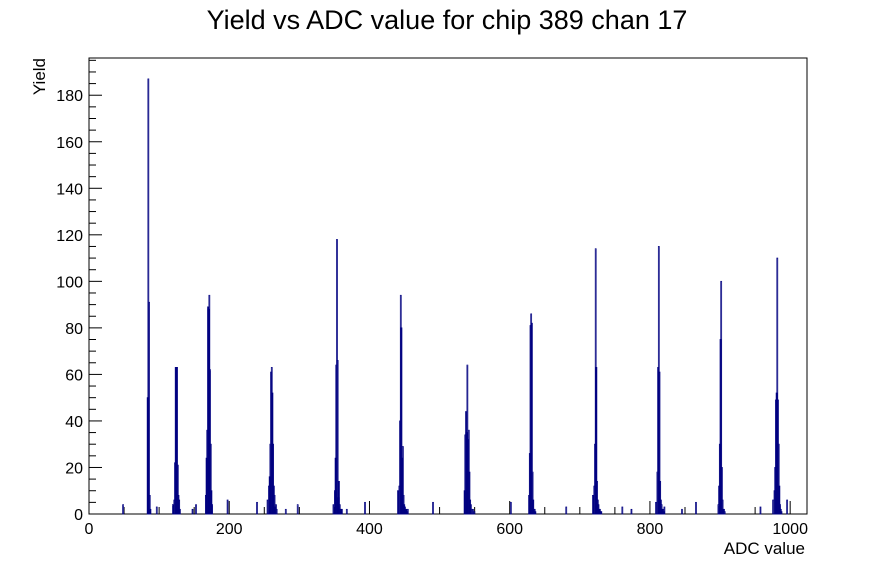  Describe the element at coordinates (509, 529) in the screenshot. I see `x-tick-label: 600` at that location.